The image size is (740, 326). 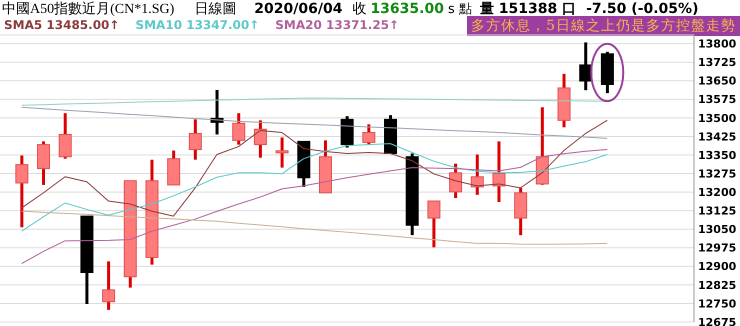 I want to click on y-tick-label: 13425, so click(x=717, y=137).